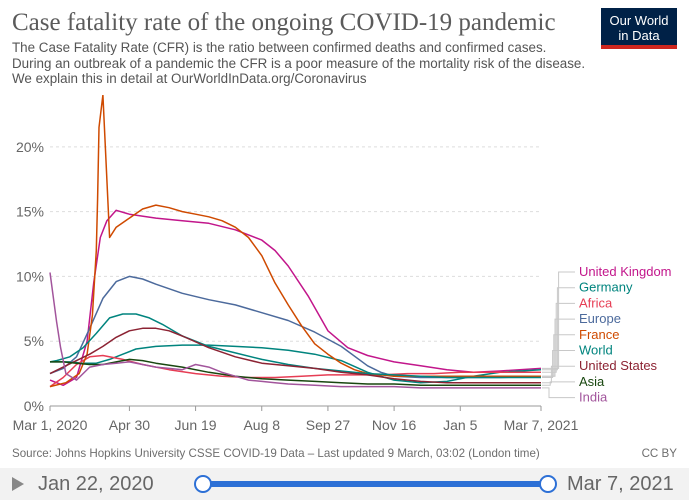  What do you see at coordinates (600, 318) in the screenshot?
I see `legend-label: Europe` at bounding box center [600, 318].